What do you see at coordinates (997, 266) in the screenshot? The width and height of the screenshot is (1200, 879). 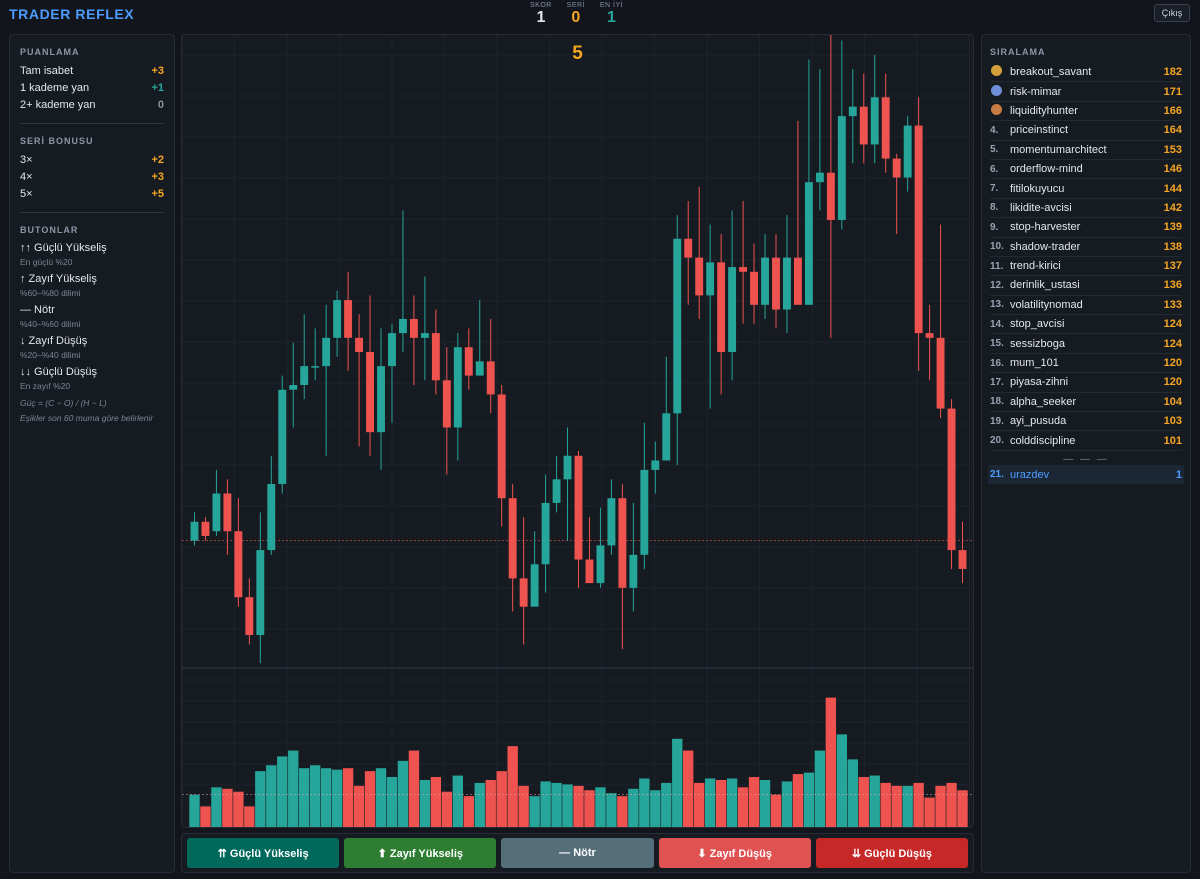 I see `rank-number: 11.` at bounding box center [997, 266].